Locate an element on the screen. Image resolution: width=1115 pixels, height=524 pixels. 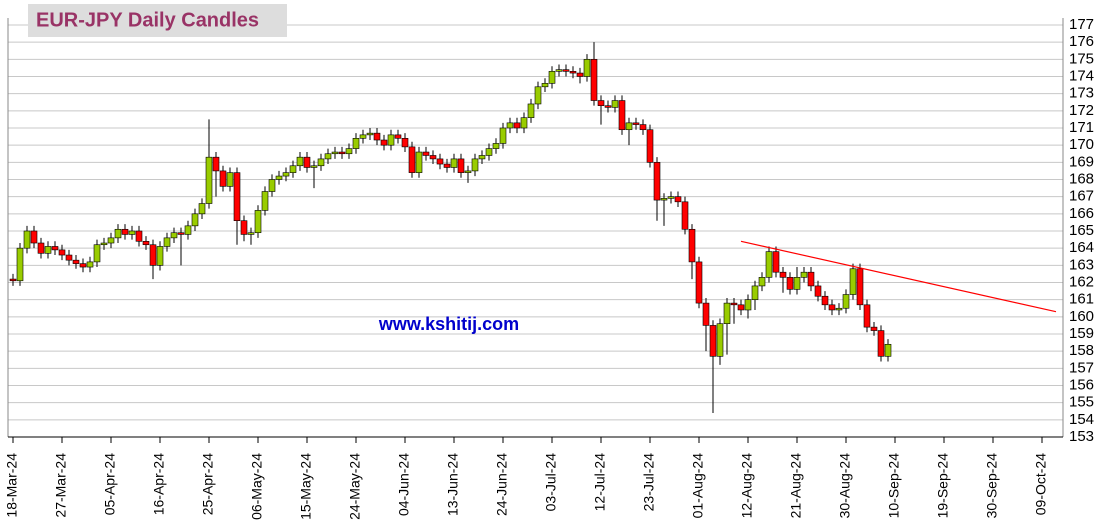
y-tick-label: 176 is located at coordinates (1081, 41).